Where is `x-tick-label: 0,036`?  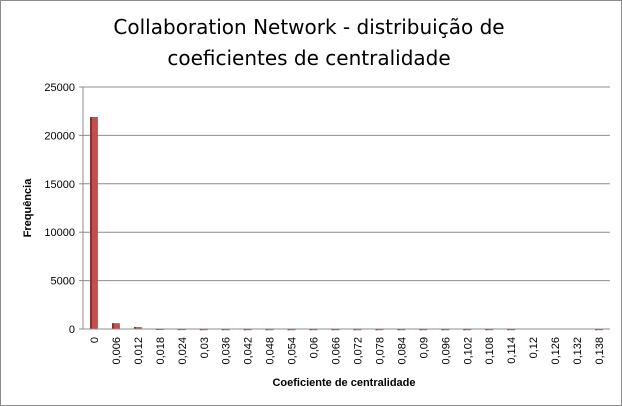 x-tick-label: 0,036 is located at coordinates (227, 351).